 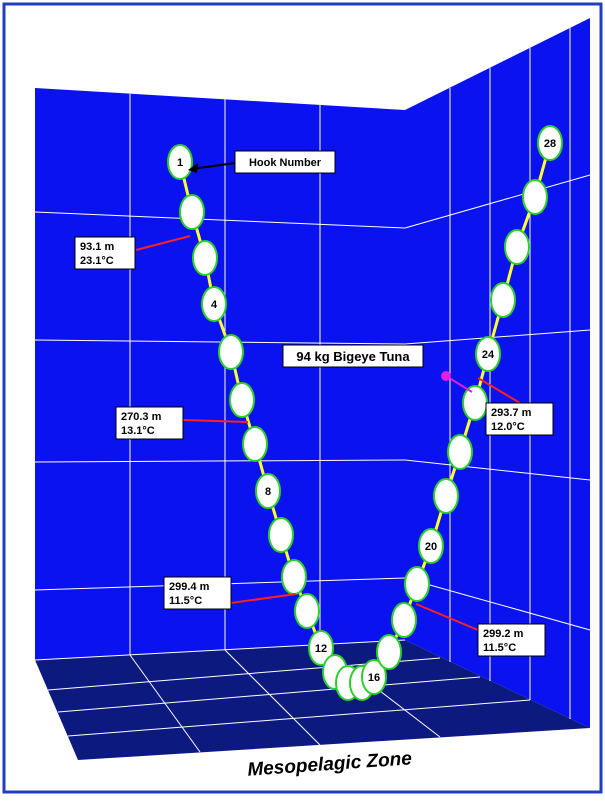 What do you see at coordinates (213, 166) in the screenshot?
I see `arrow` at bounding box center [213, 166].